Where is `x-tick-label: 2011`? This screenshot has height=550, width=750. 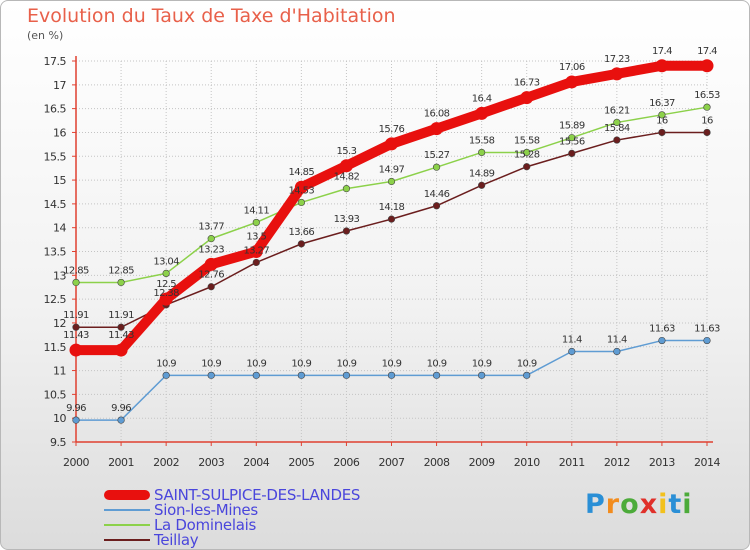
x-tick-label: 2011 is located at coordinates (572, 462).